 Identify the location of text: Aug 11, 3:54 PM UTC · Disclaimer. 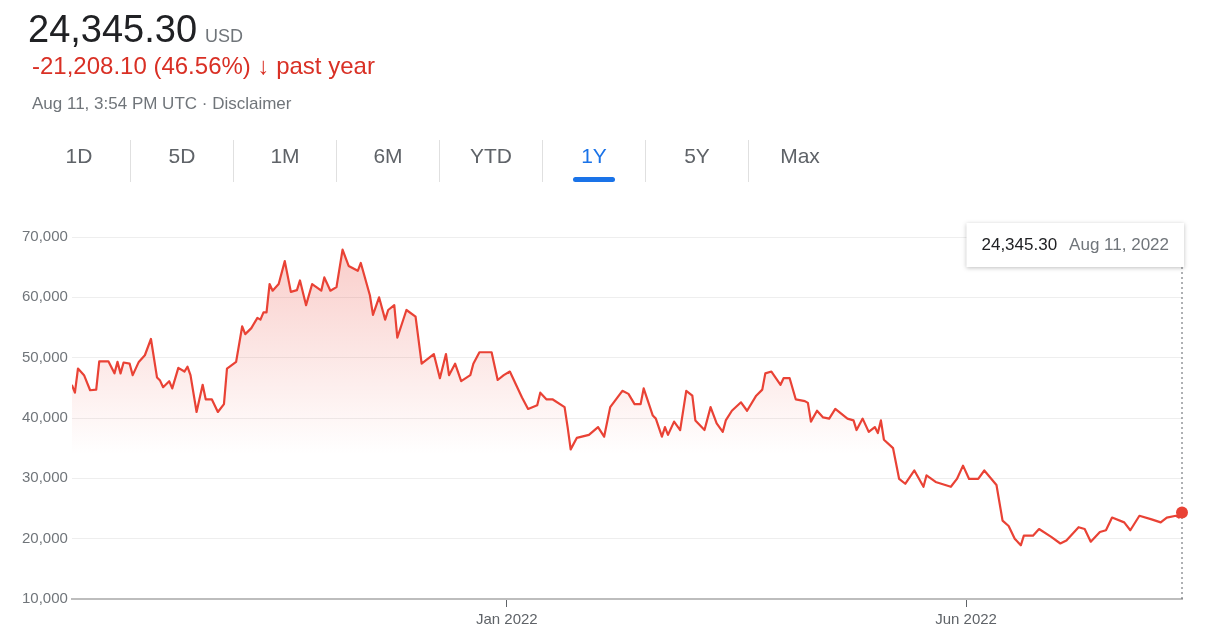
(162, 104).